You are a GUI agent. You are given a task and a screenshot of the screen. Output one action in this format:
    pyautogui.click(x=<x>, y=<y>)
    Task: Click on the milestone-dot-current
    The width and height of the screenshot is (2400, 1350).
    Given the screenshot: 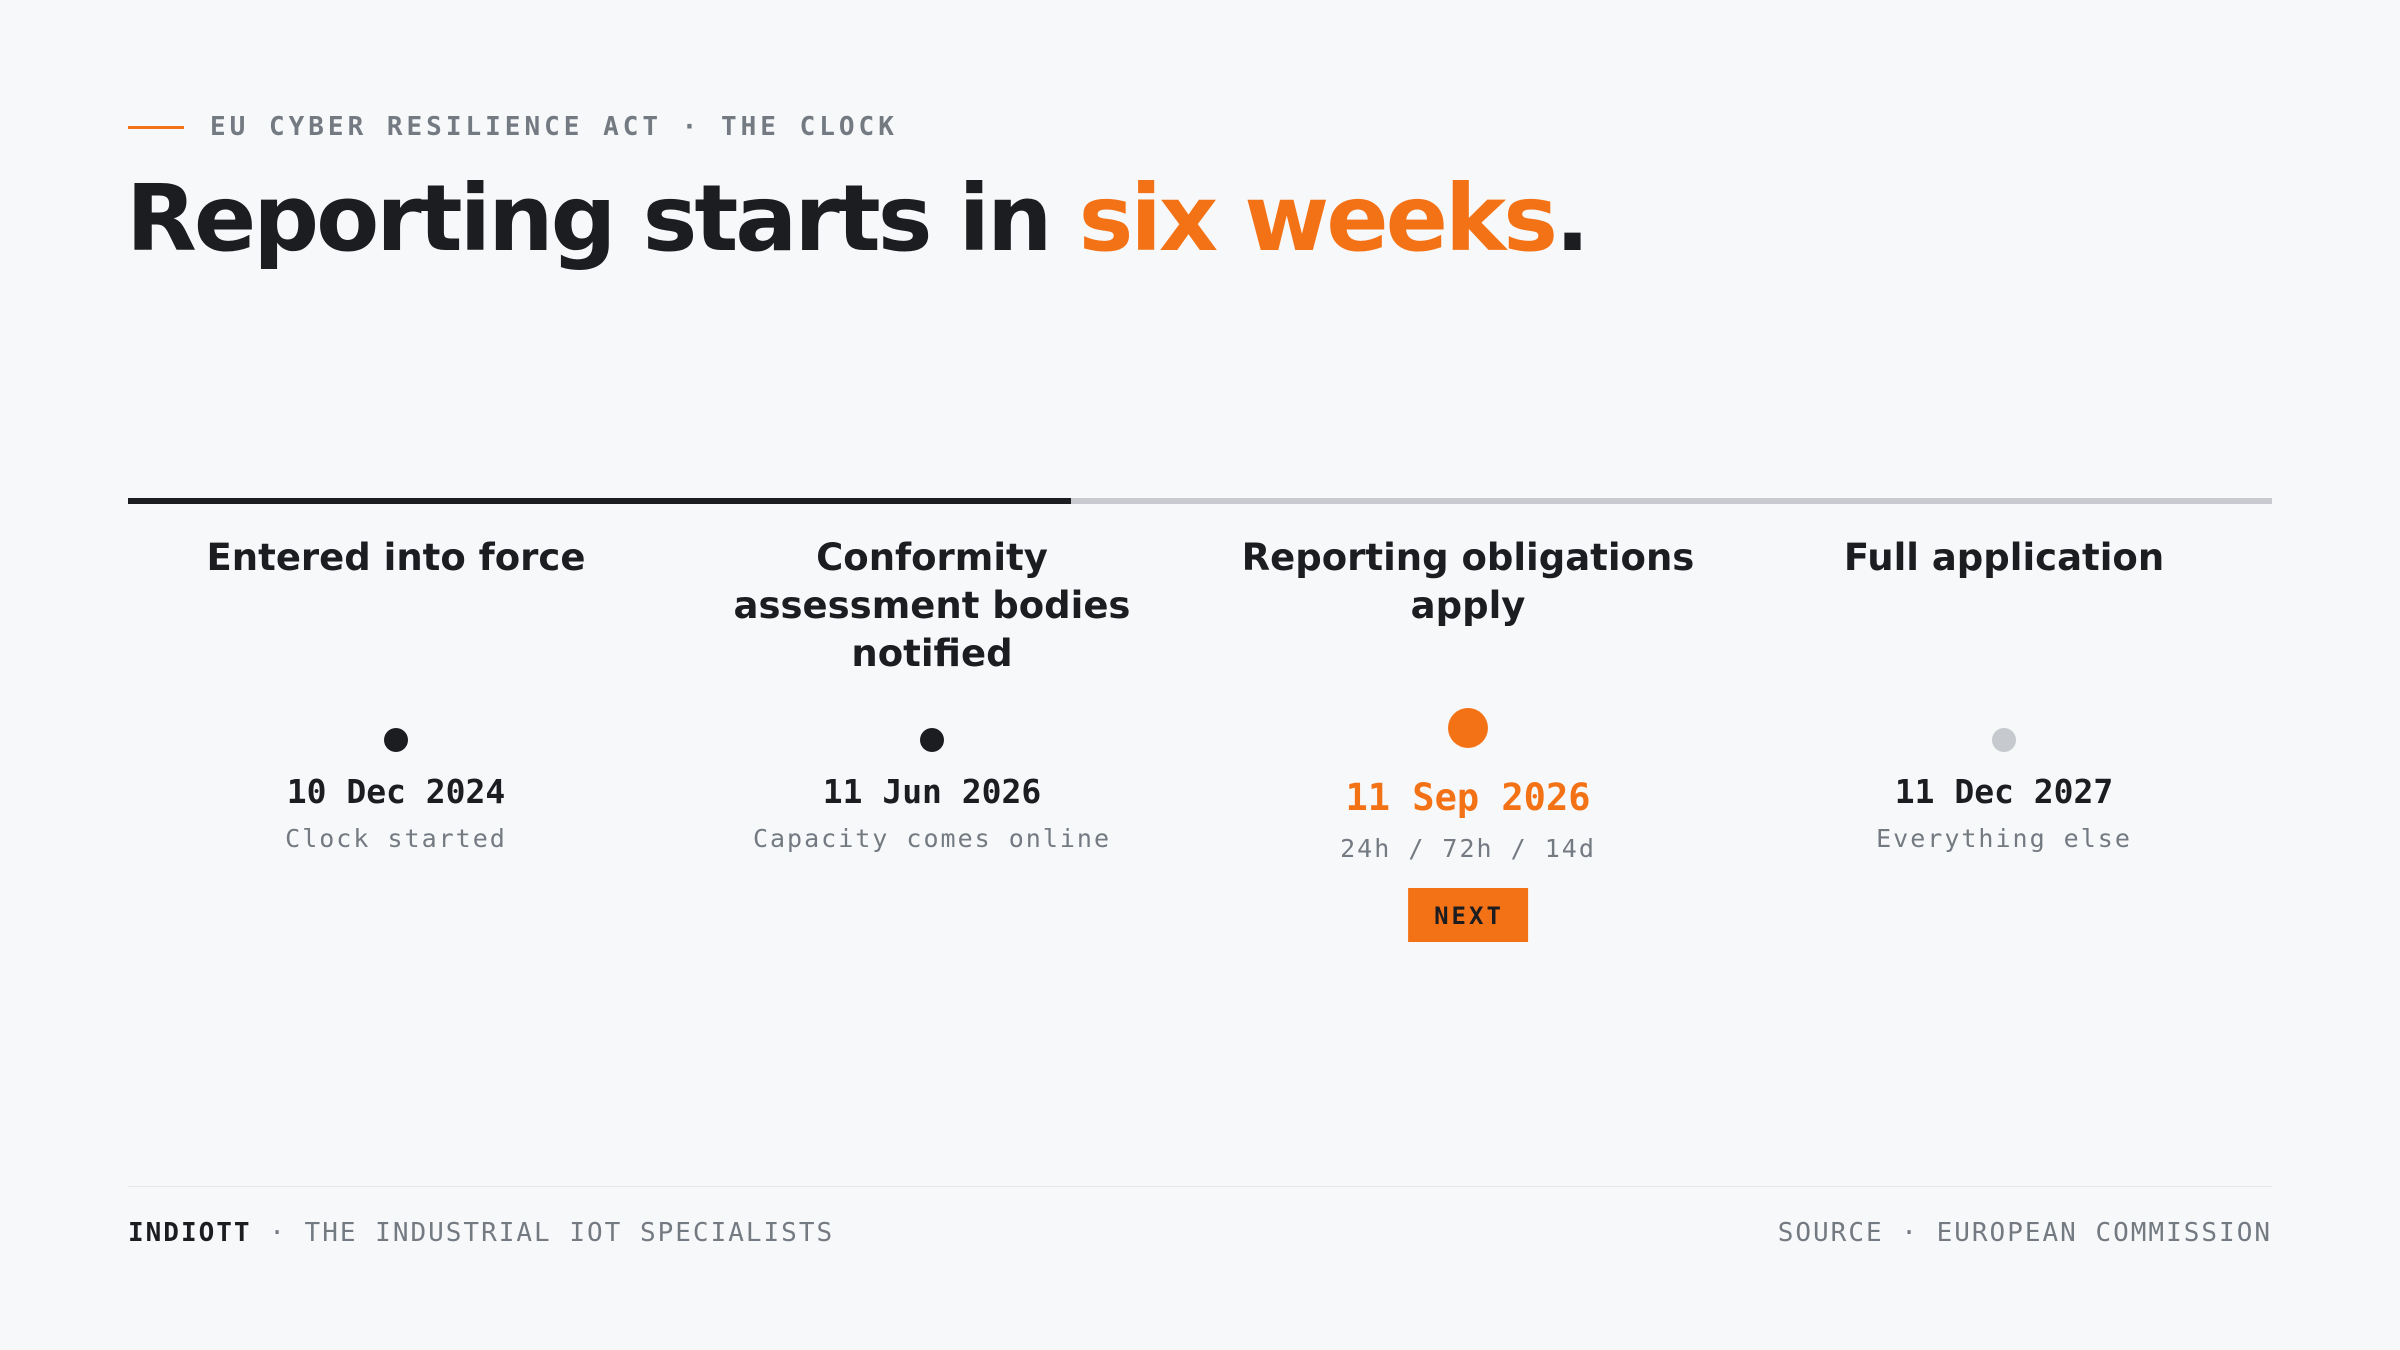 What is the action you would take?
    pyautogui.click(x=1468, y=728)
    